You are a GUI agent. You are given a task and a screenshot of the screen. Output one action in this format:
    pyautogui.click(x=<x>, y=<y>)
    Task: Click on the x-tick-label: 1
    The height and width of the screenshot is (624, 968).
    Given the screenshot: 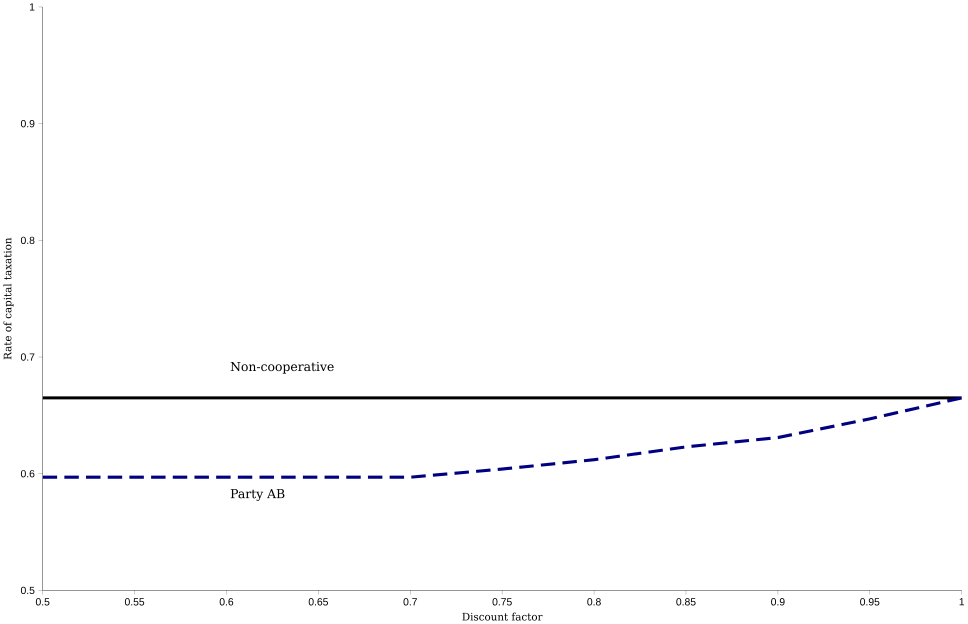 What is the action you would take?
    pyautogui.click(x=962, y=602)
    